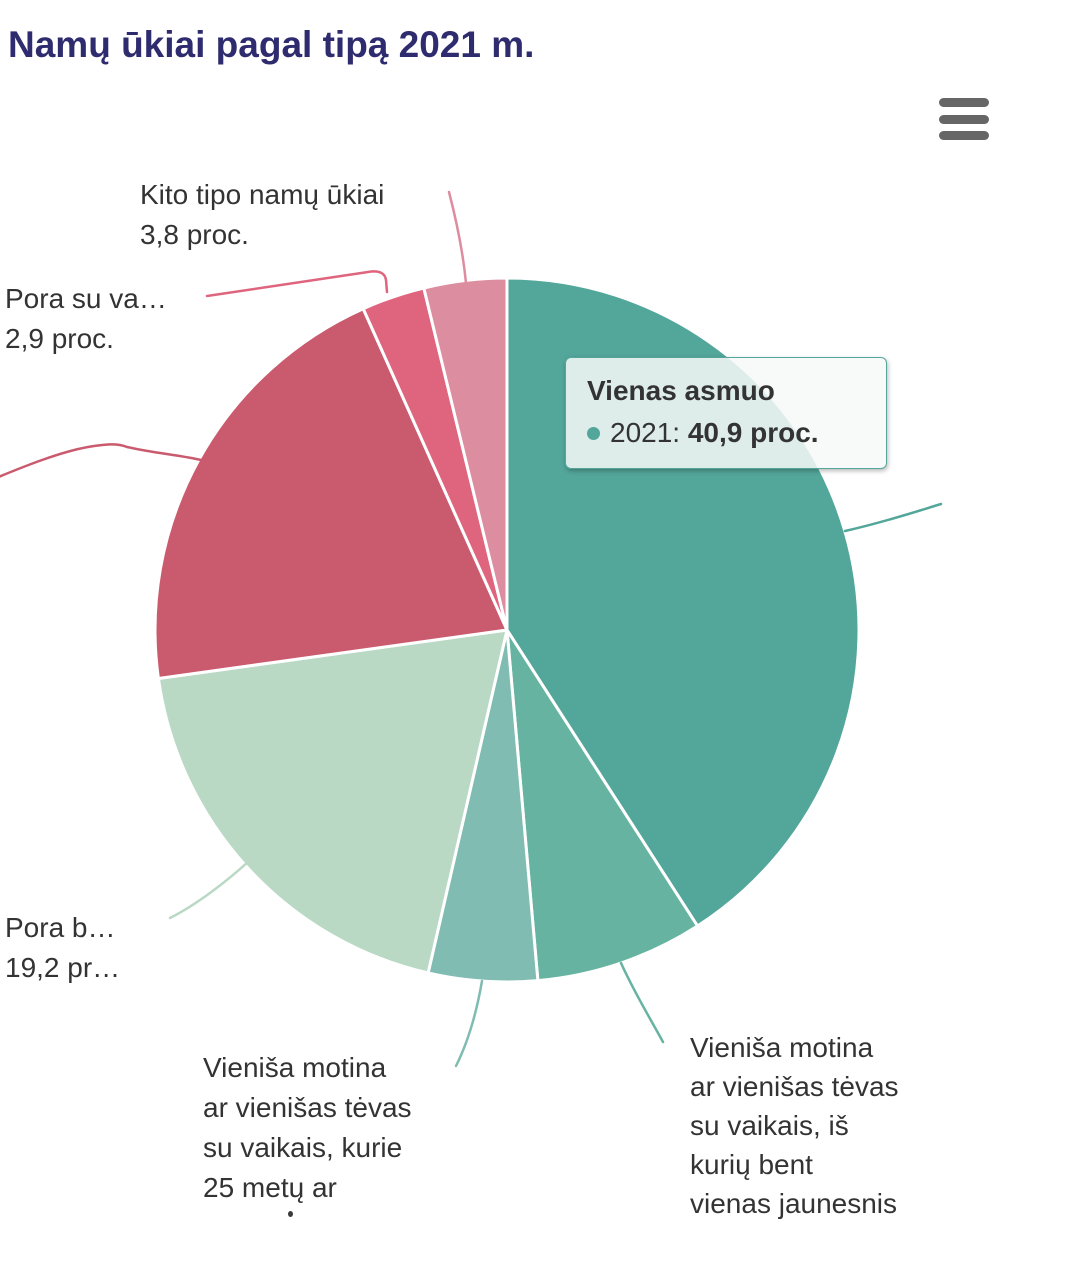  What do you see at coordinates (271, 44) in the screenshot?
I see `chart-title: Namų ūkiai pagal tipą 2021 m.` at bounding box center [271, 44].